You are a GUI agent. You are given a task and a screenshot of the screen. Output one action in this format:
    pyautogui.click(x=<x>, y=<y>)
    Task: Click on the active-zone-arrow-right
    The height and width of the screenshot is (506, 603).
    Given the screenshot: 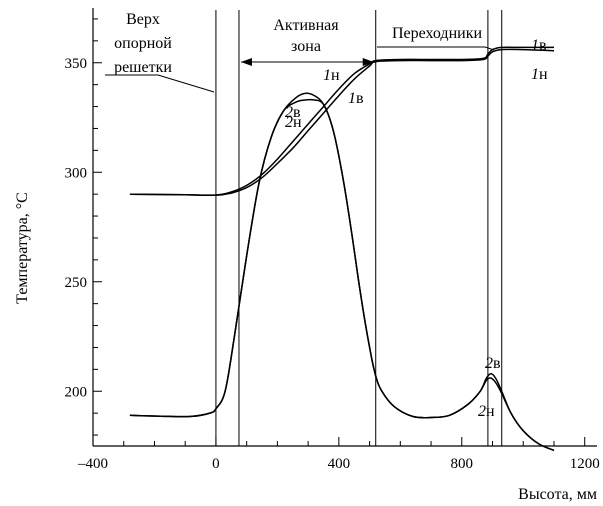 What is the action you would take?
    pyautogui.click(x=368, y=62)
    